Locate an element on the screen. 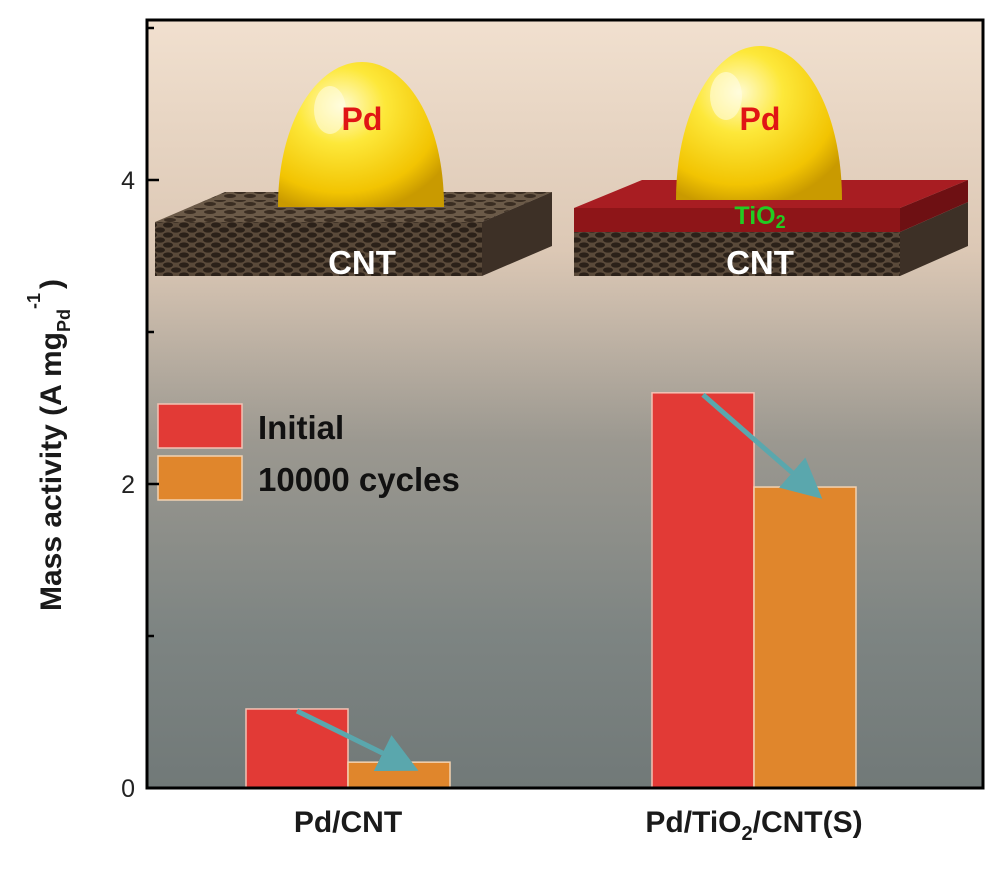 The width and height of the screenshot is (996, 886). cat-label-rest: /CNT(S) is located at coordinates (808, 822).